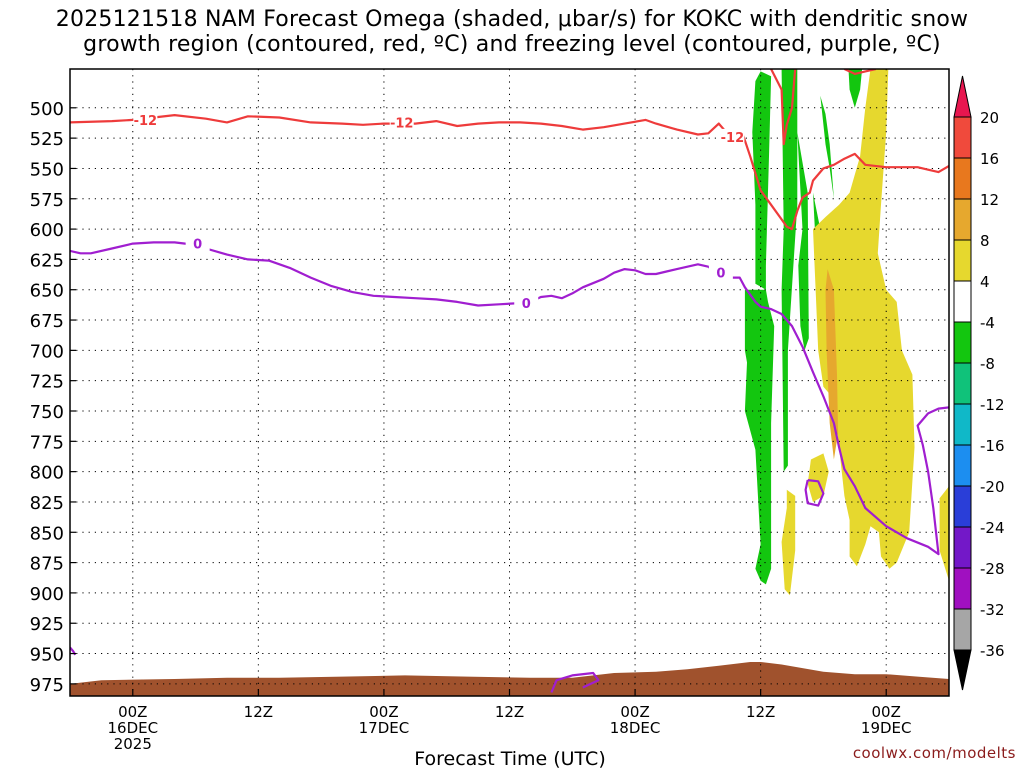  I want to click on colorbar-label-7: -12, so click(992, 405).